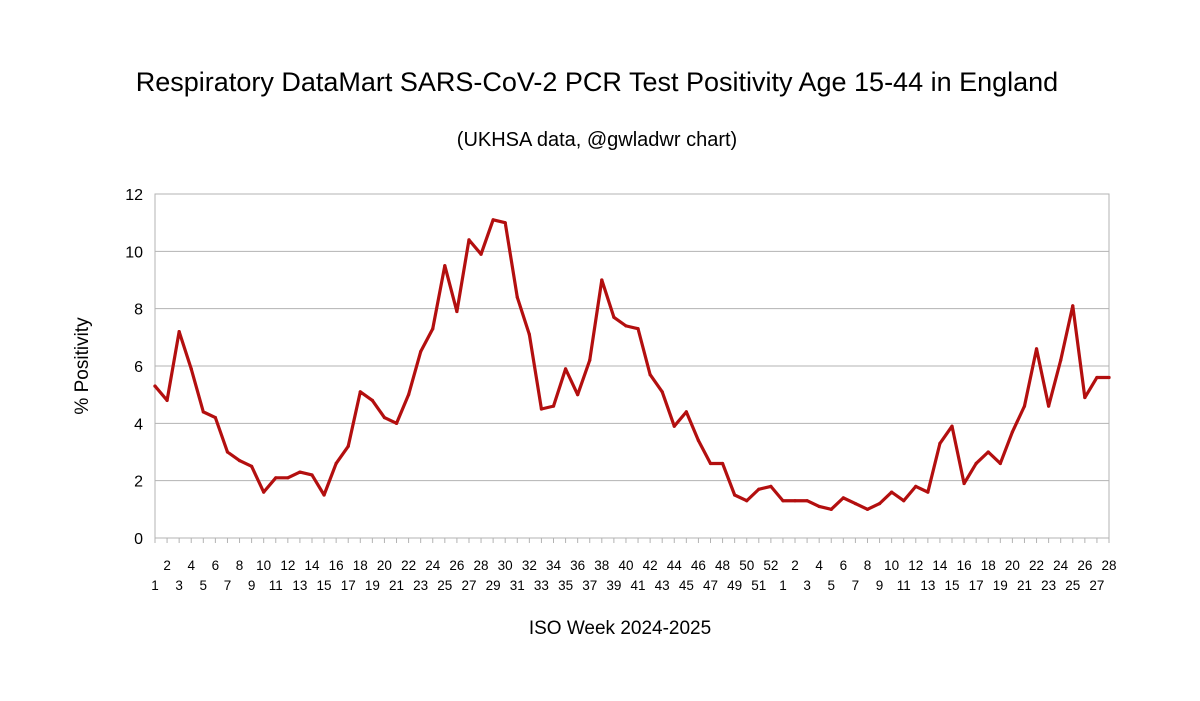  What do you see at coordinates (138, 482) in the screenshot?
I see `y-tick-label: 2` at bounding box center [138, 482].